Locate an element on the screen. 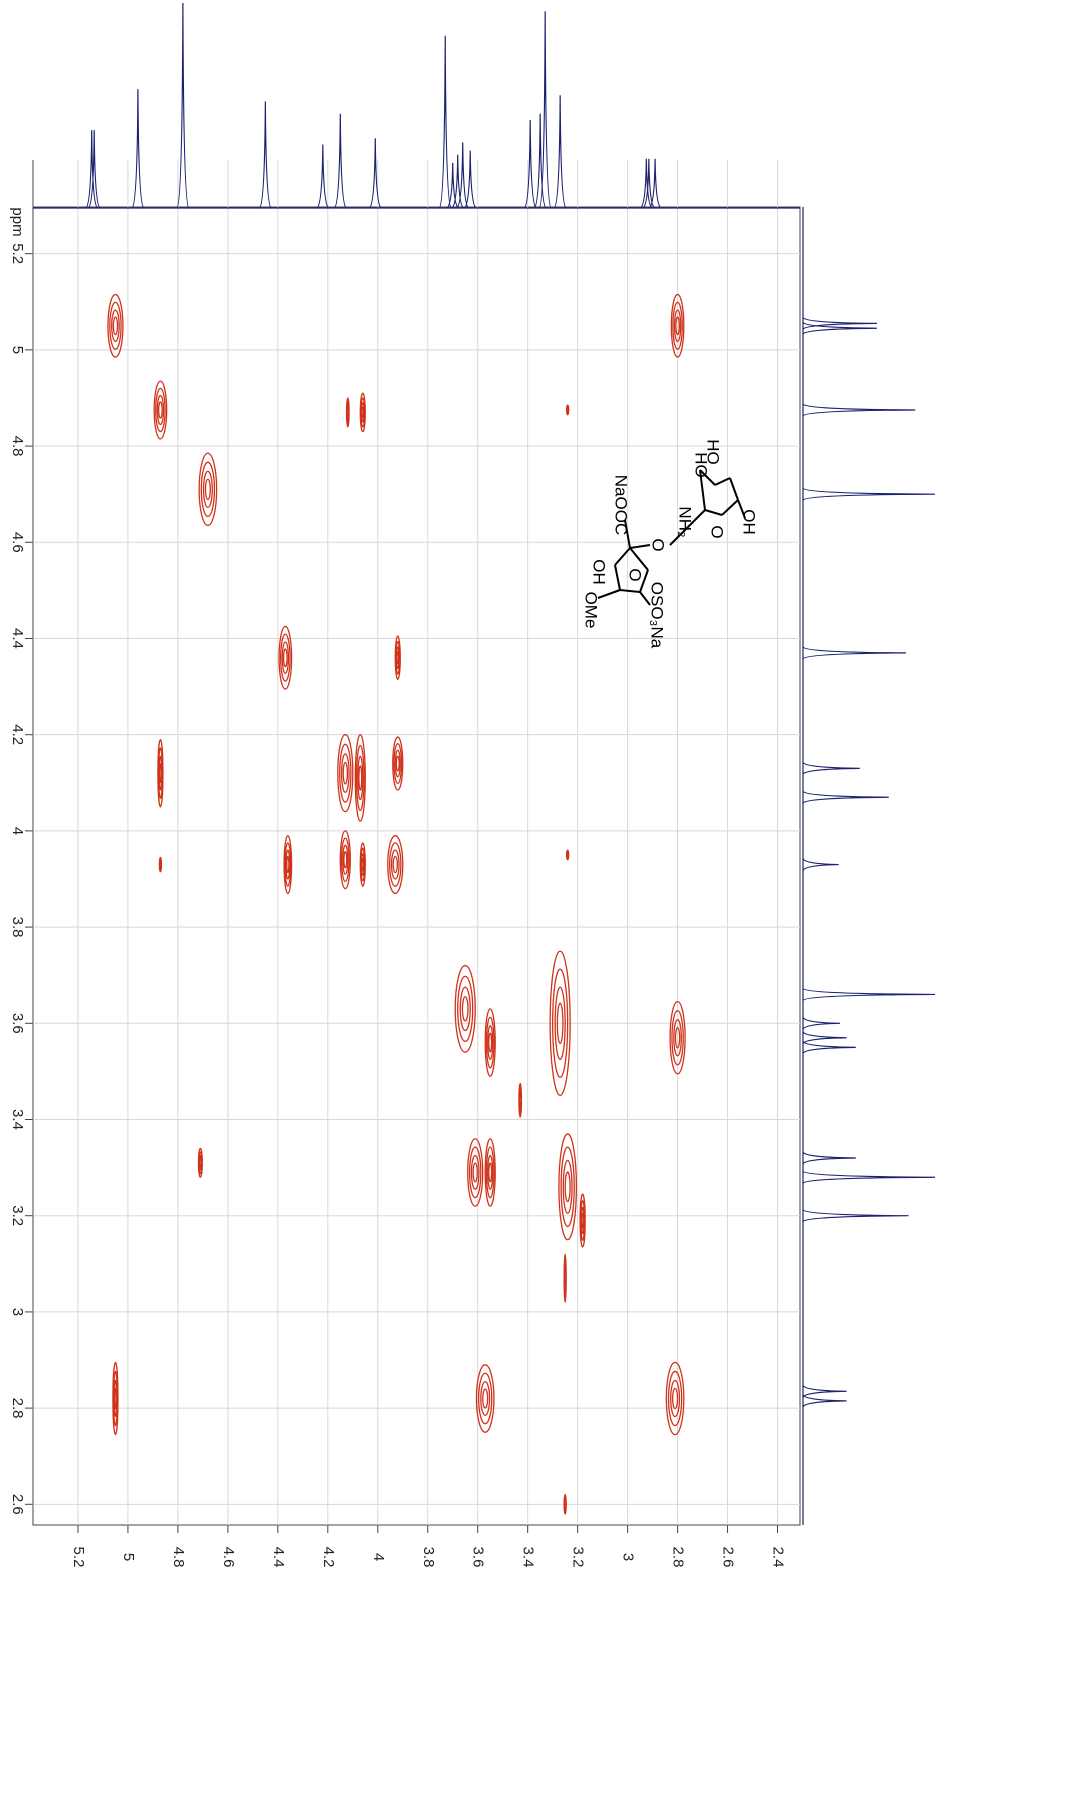  x-tick-label: 3.6 is located at coordinates (478, 1557).